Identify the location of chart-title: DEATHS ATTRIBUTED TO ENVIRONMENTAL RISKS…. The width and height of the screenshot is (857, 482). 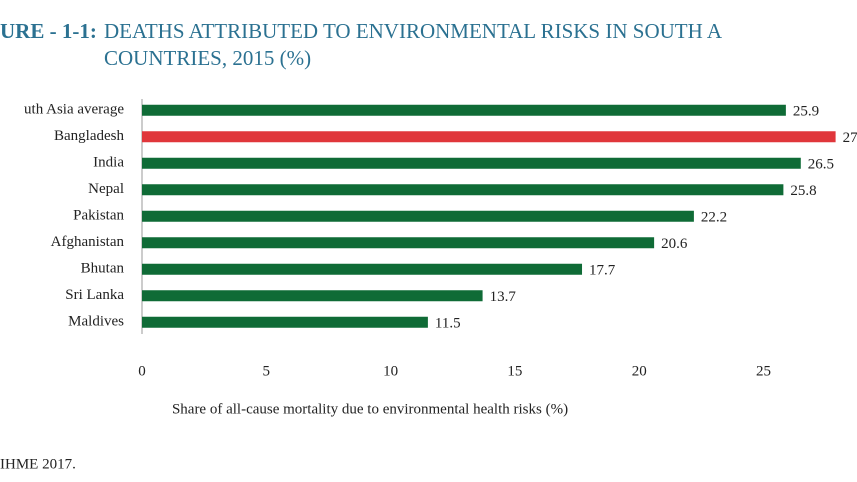
(413, 31).